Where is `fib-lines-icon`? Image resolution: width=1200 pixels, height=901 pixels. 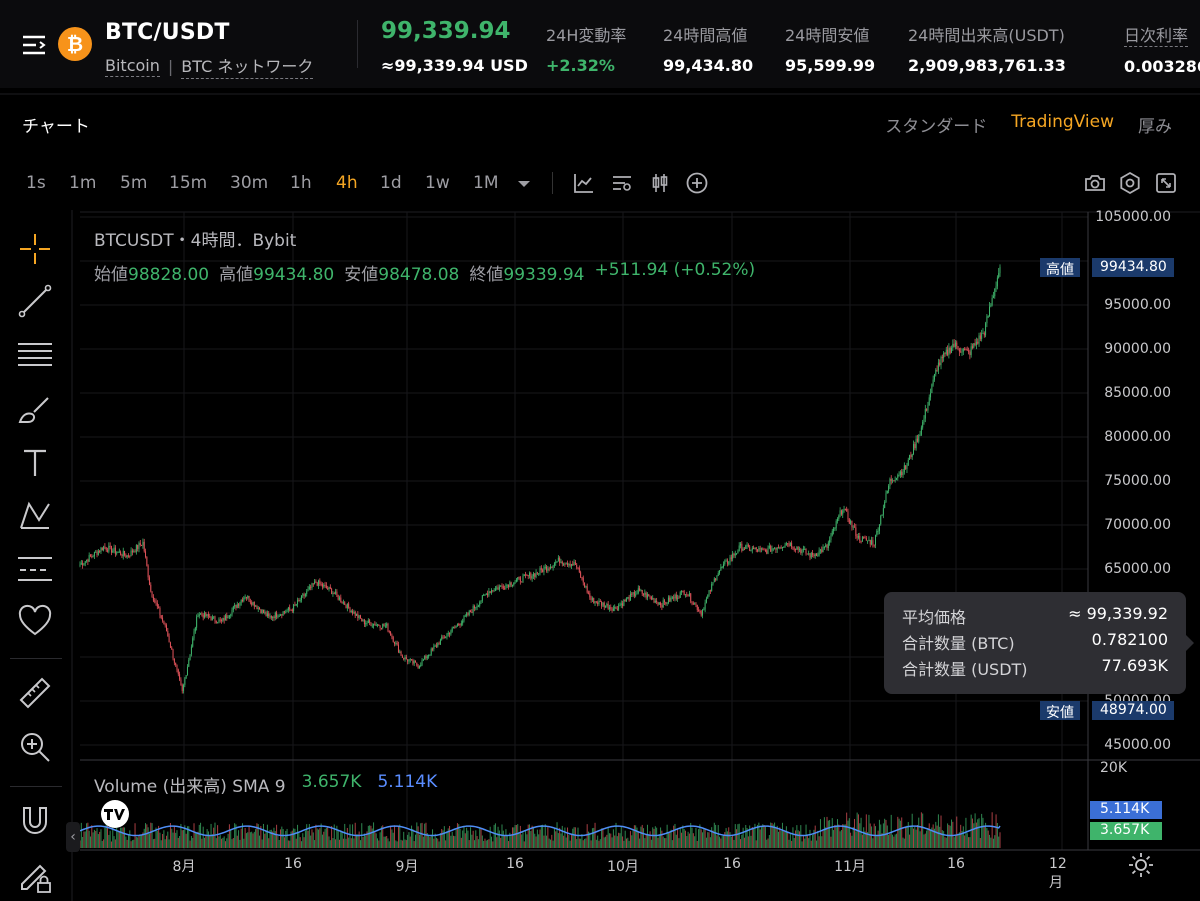
fib-lines-icon is located at coordinates (35, 355).